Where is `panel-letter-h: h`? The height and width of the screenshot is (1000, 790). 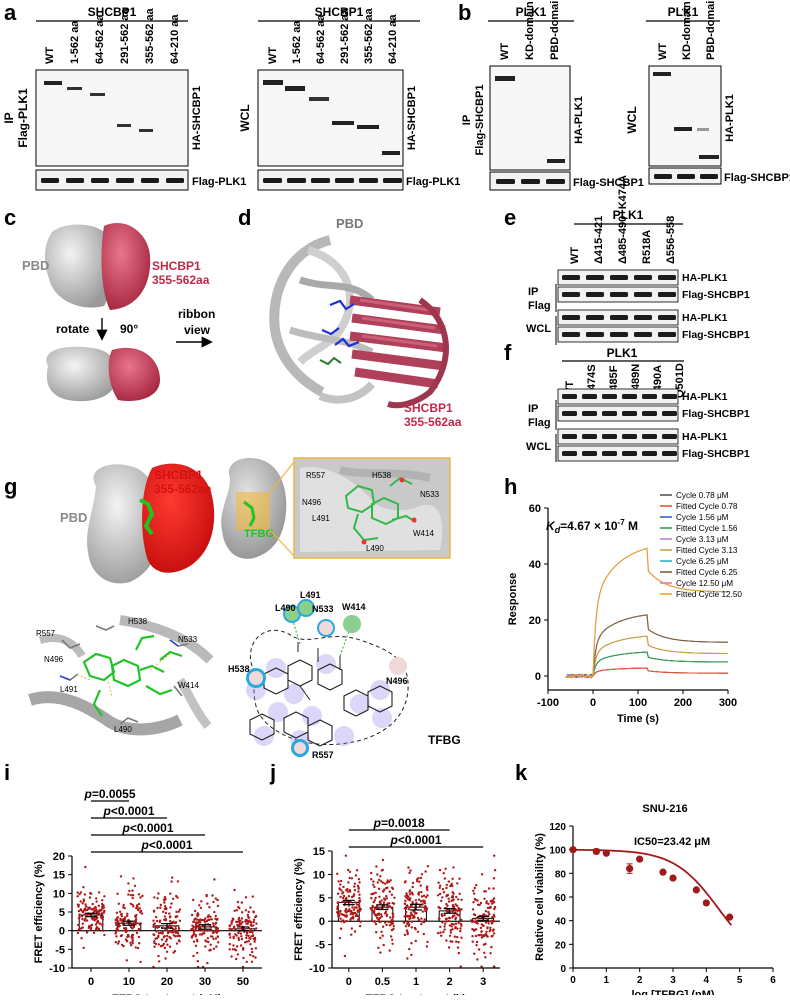
panel-letter-h: h is located at coordinates (510, 486).